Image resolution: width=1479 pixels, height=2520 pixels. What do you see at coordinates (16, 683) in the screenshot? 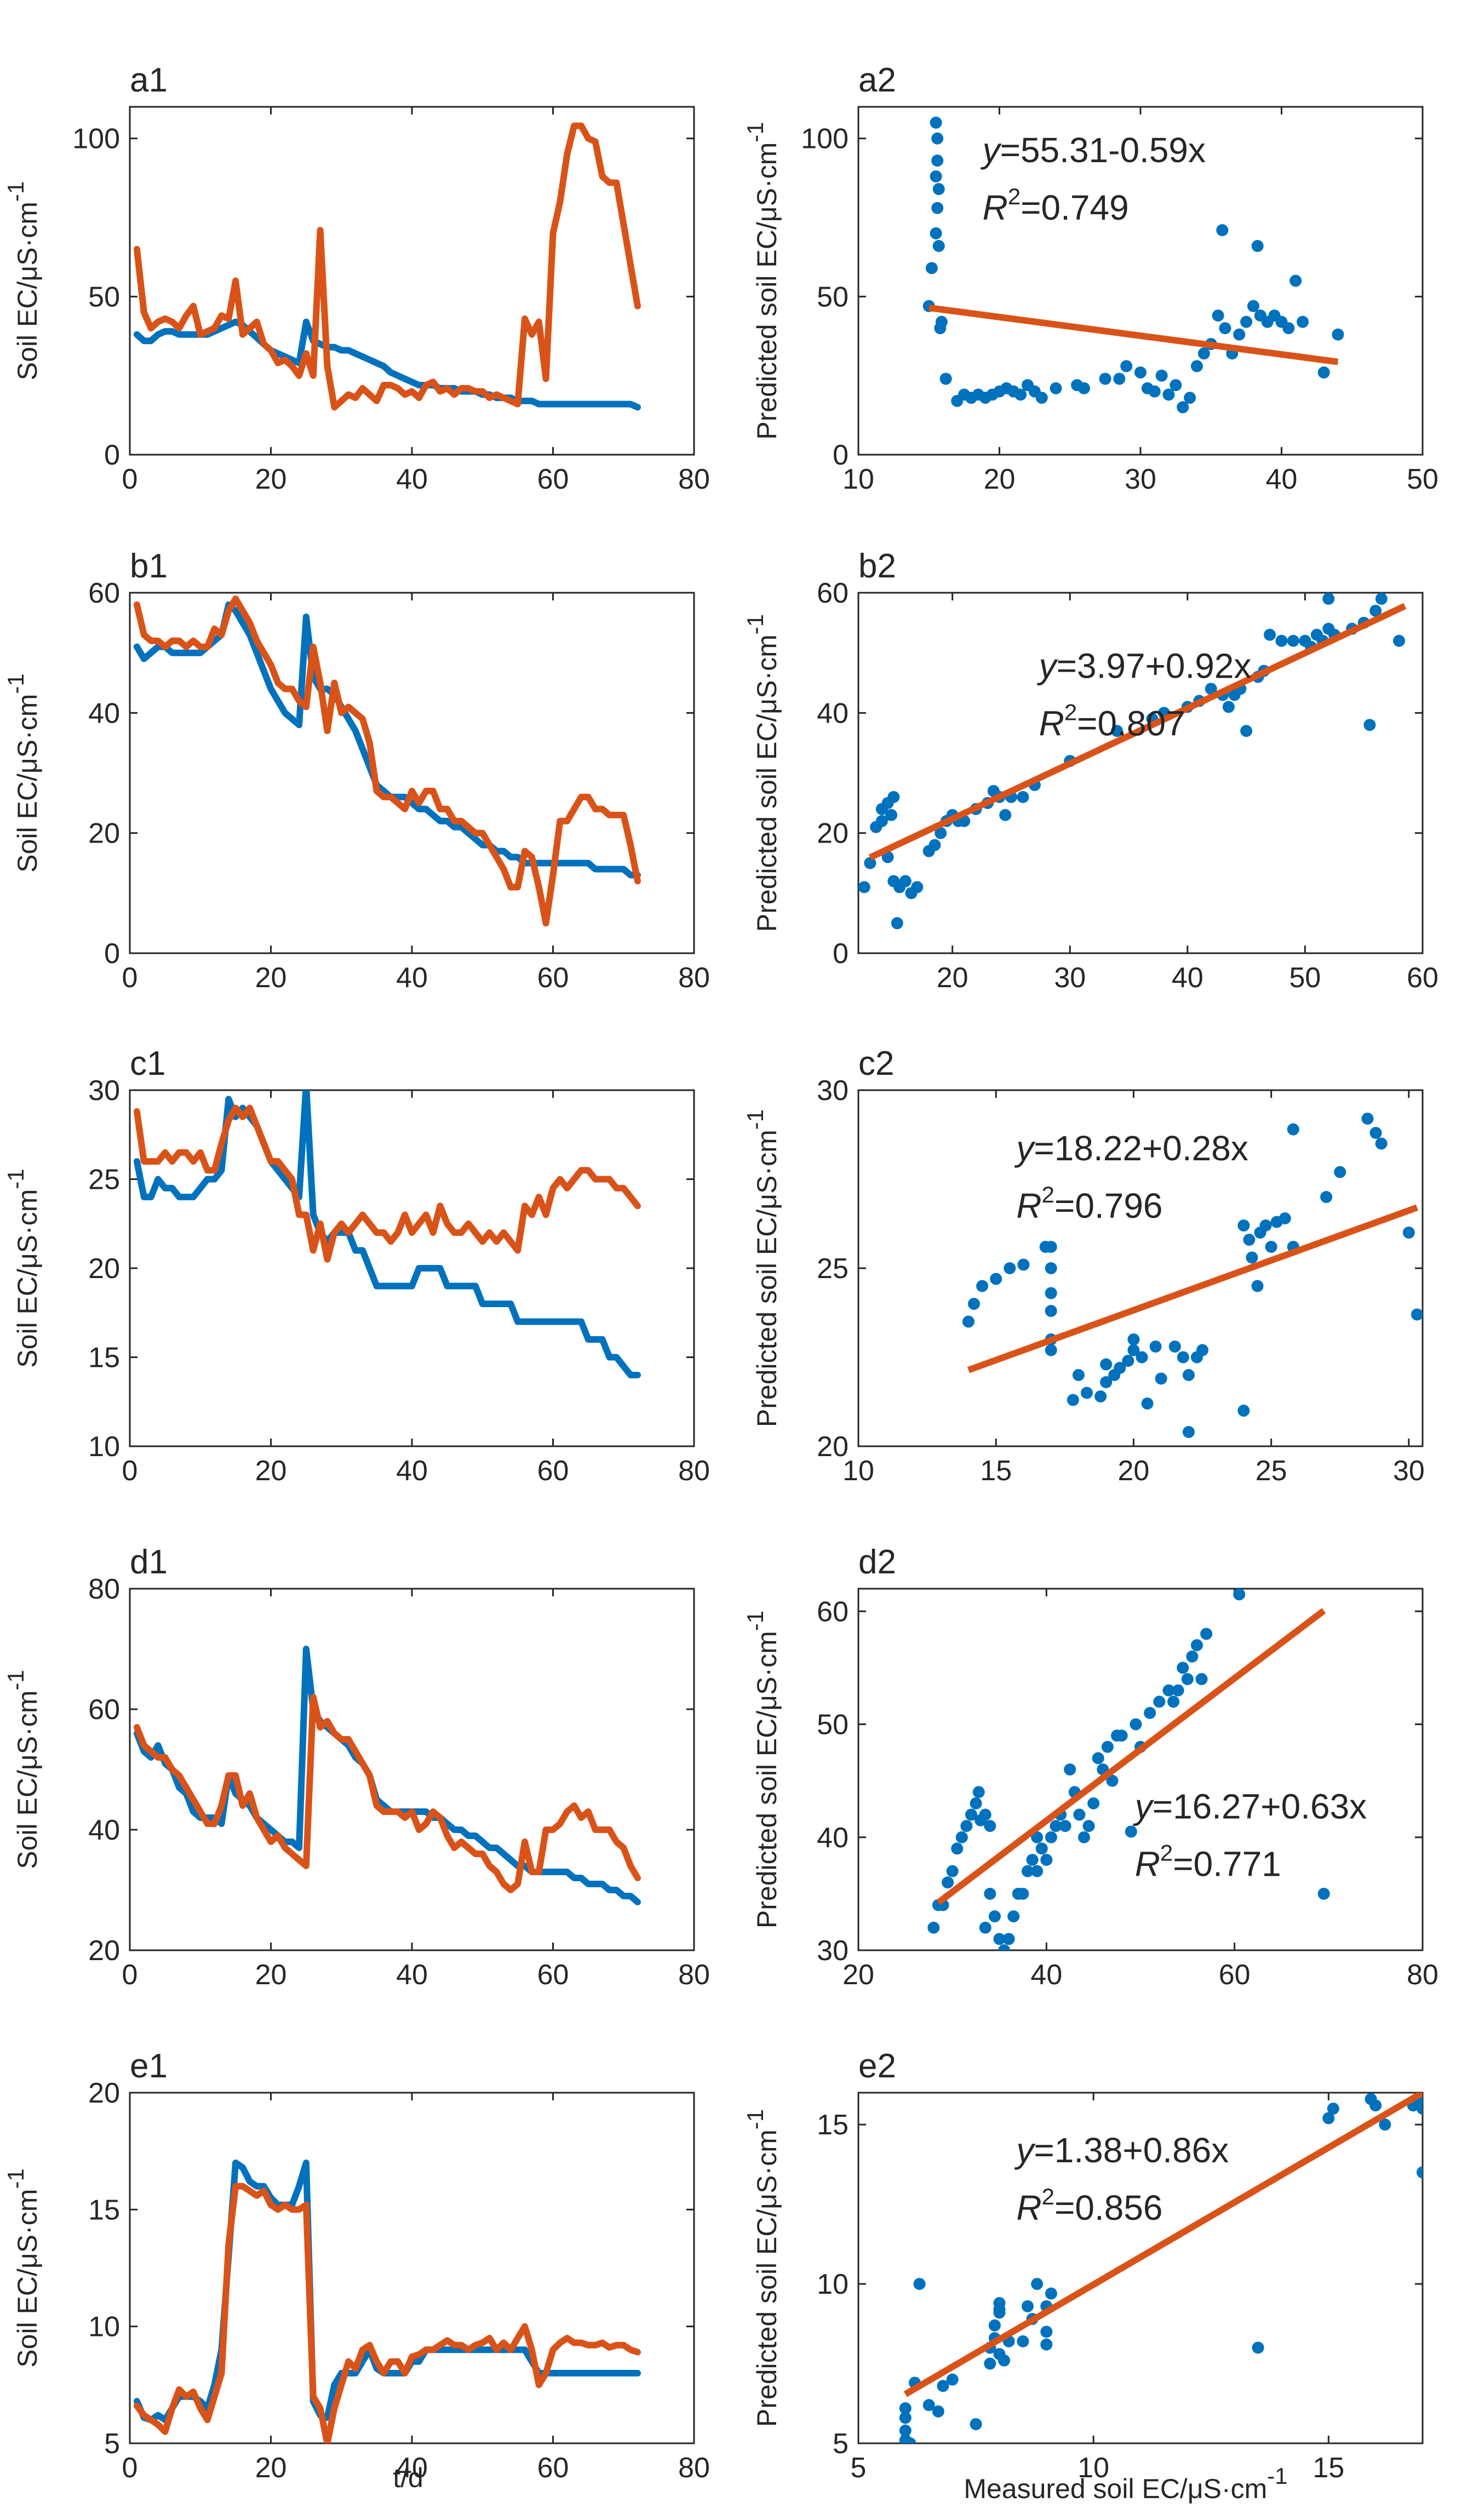
I see `y-axis-label-sup-b1: -1` at bounding box center [16, 683].